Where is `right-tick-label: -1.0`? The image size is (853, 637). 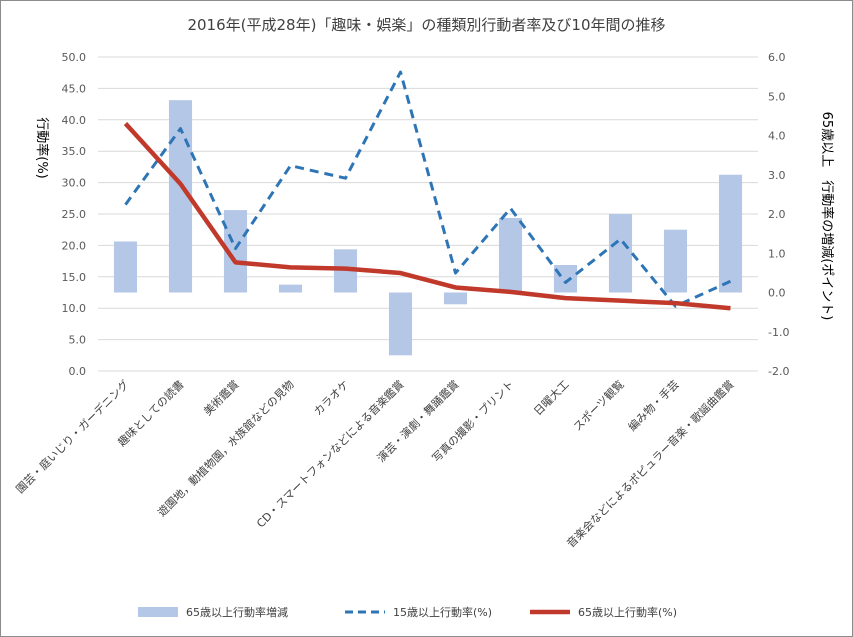
right-tick-label: -1.0 is located at coordinates (778, 332).